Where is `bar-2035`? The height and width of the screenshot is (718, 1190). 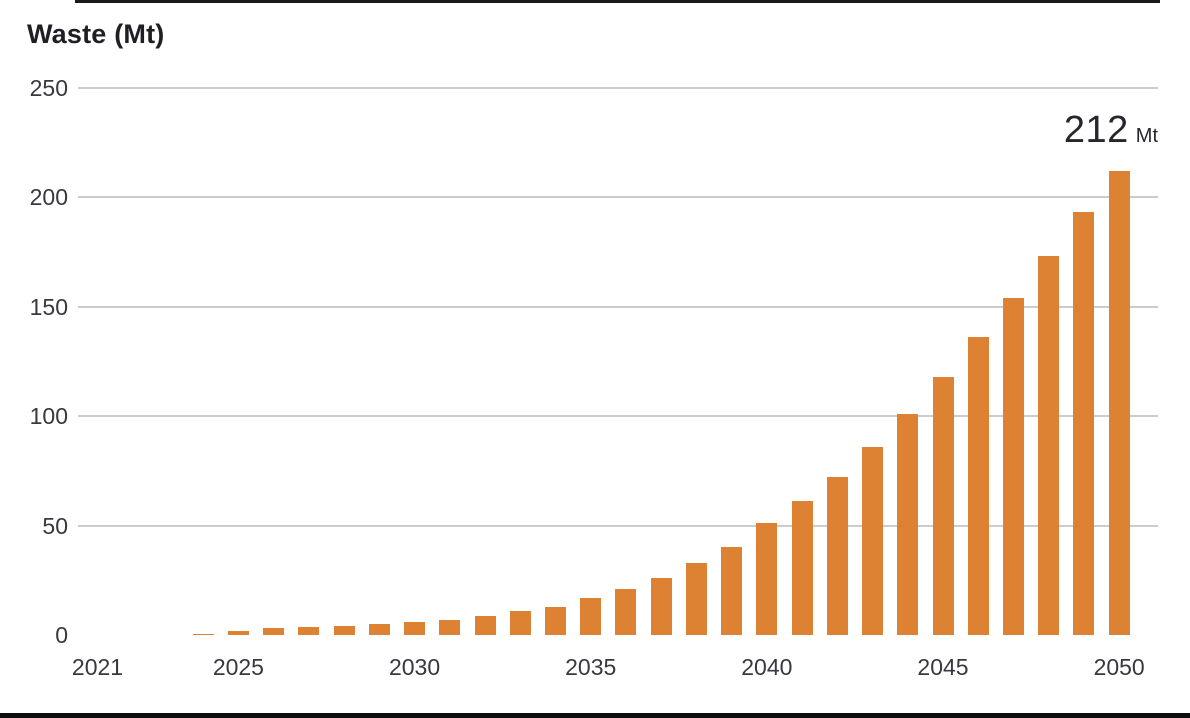 bar-2035 is located at coordinates (591, 616).